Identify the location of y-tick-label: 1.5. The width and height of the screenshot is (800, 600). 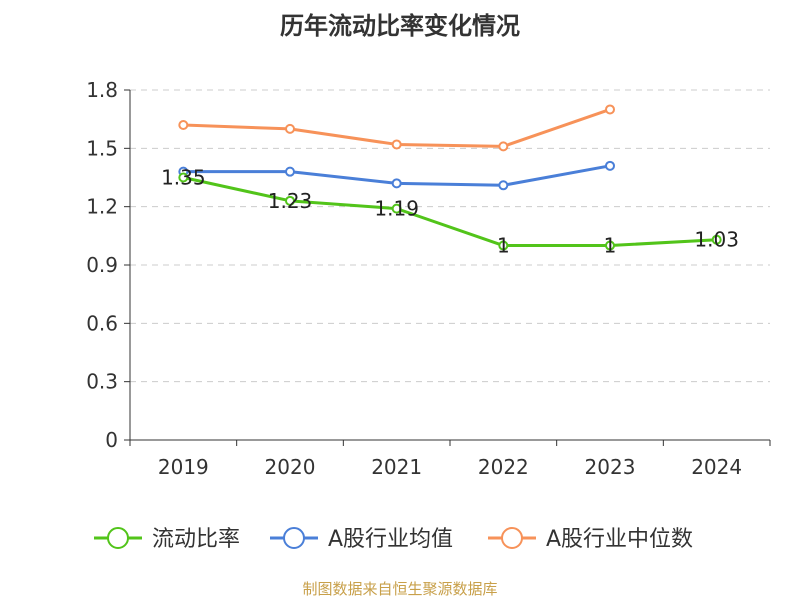
(102, 148).